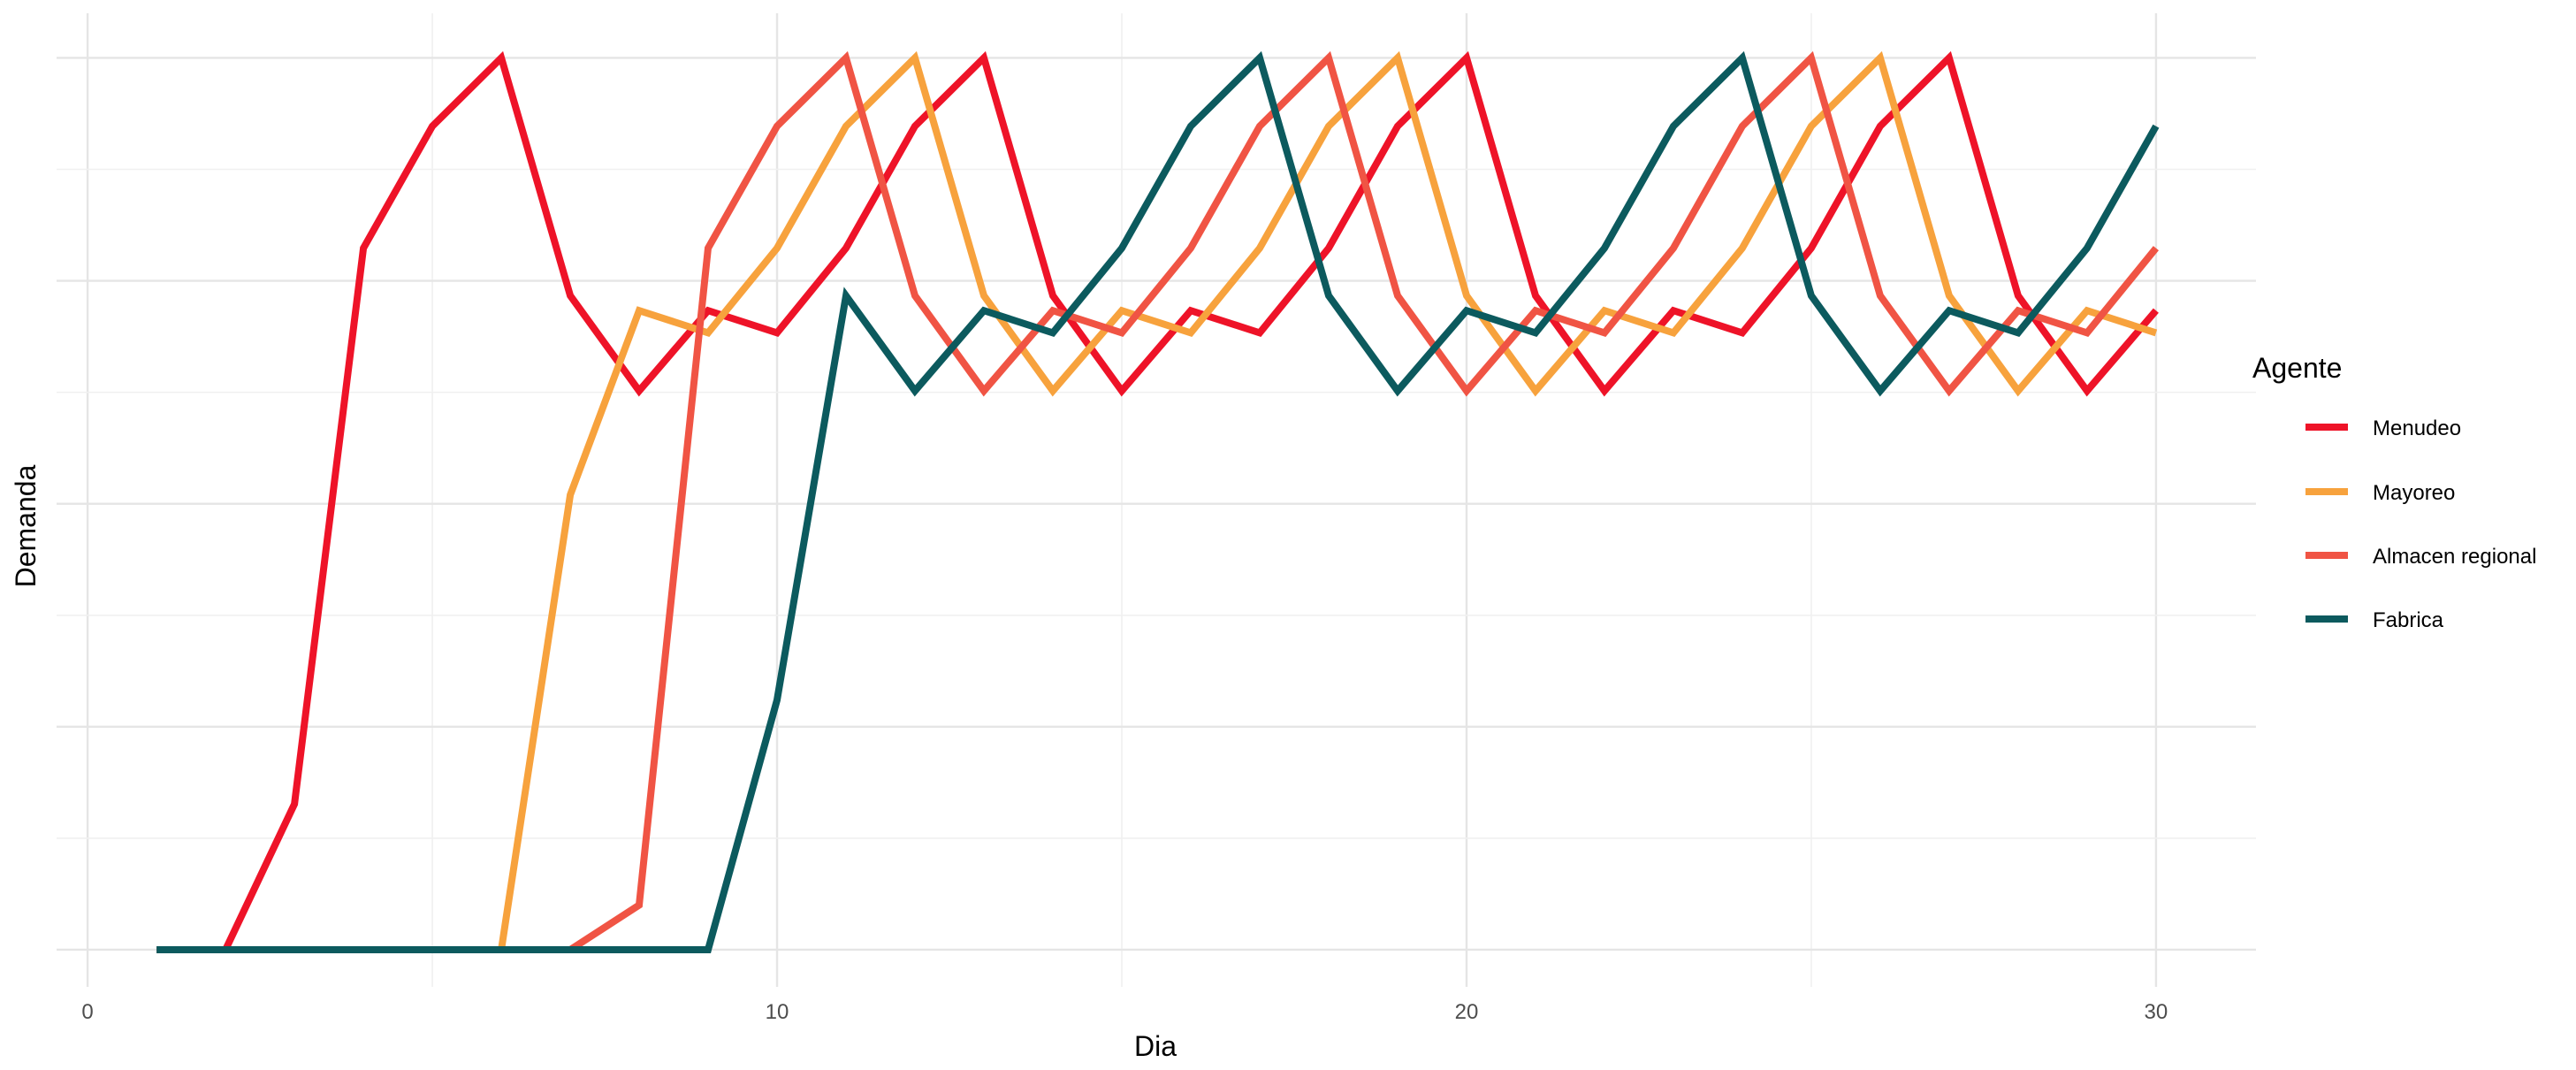 The image size is (2576, 1070). I want to click on x-tick-label: 30, so click(2156, 1012).